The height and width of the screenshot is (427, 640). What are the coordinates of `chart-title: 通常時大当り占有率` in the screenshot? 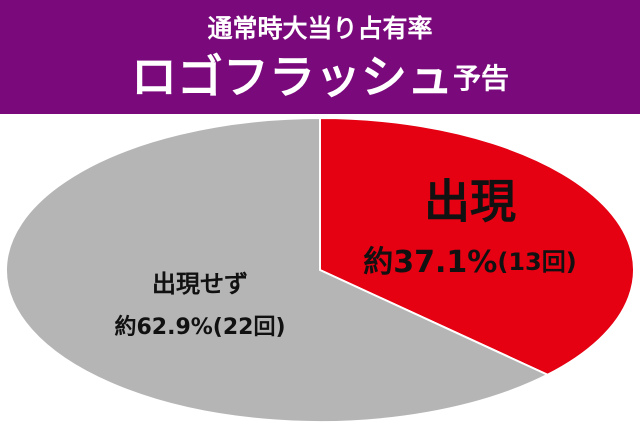 It's located at (319, 28).